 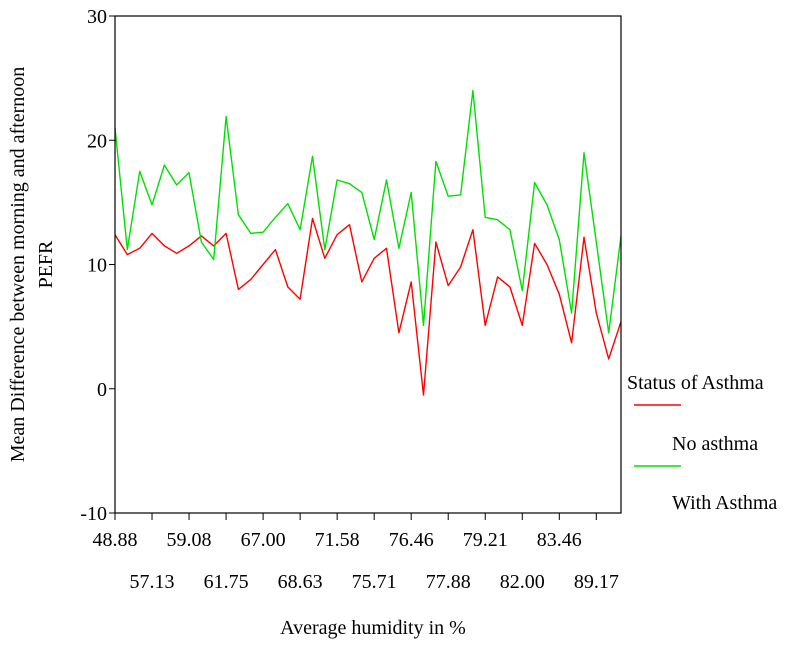 What do you see at coordinates (115, 540) in the screenshot?
I see `x-tick-label: 48.88` at bounding box center [115, 540].